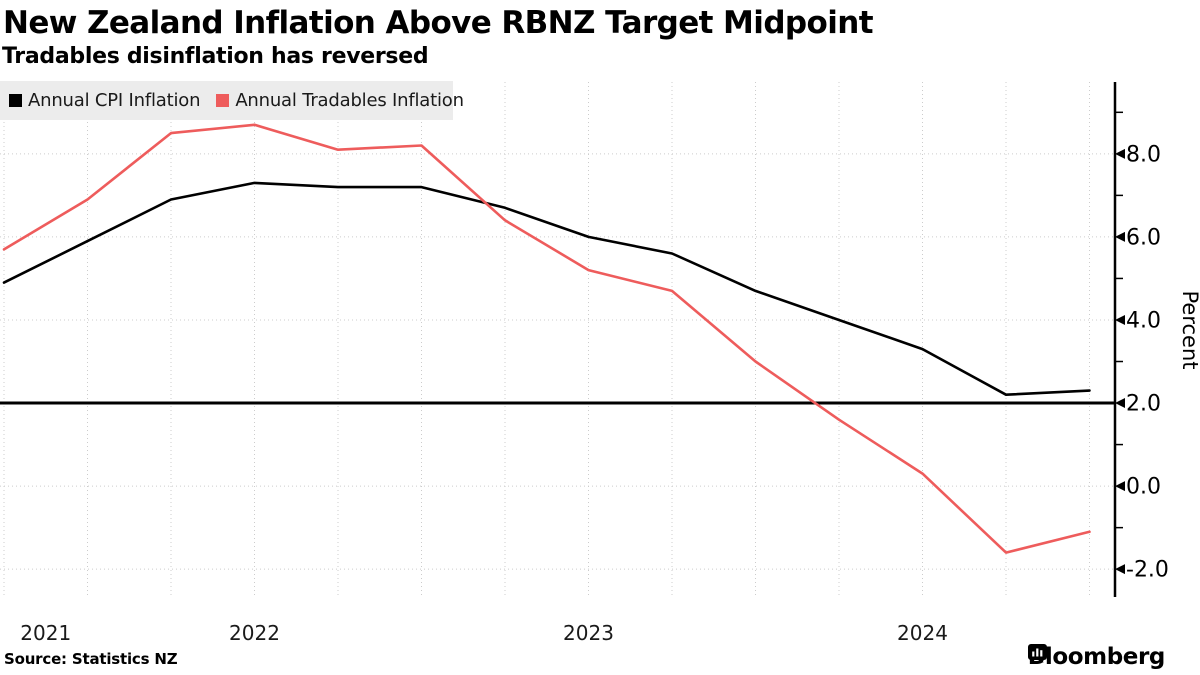  I want to click on bloomberg-logo: Bloomberg, so click(1109, 657).